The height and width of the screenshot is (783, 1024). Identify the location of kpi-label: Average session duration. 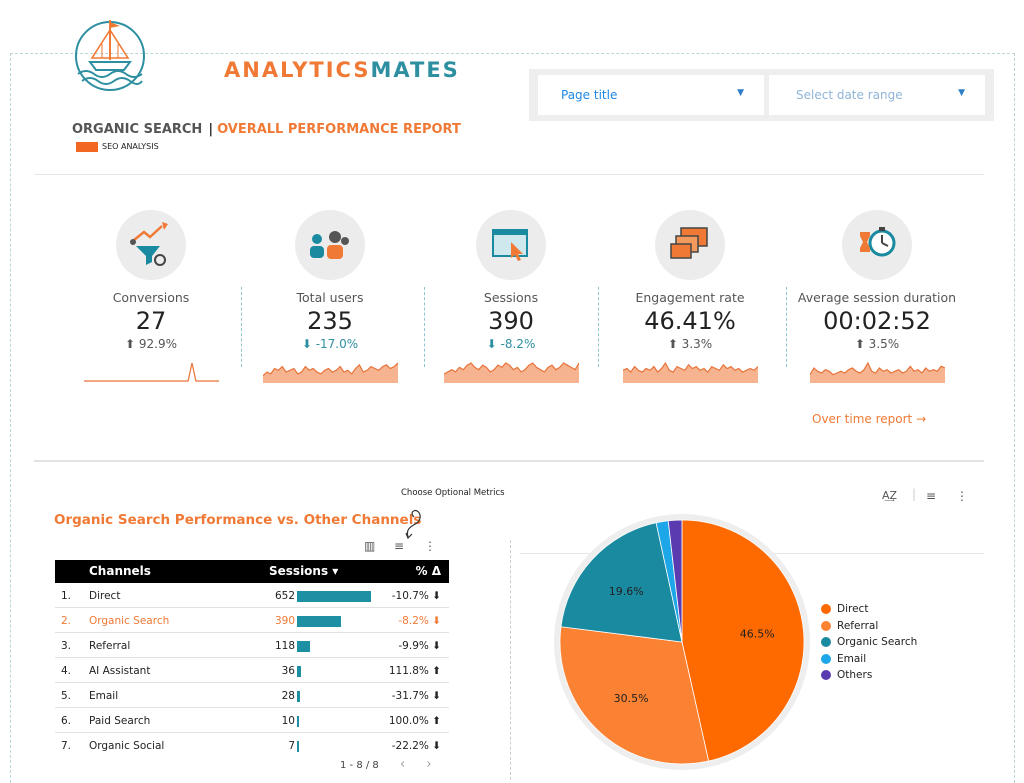
(877, 297).